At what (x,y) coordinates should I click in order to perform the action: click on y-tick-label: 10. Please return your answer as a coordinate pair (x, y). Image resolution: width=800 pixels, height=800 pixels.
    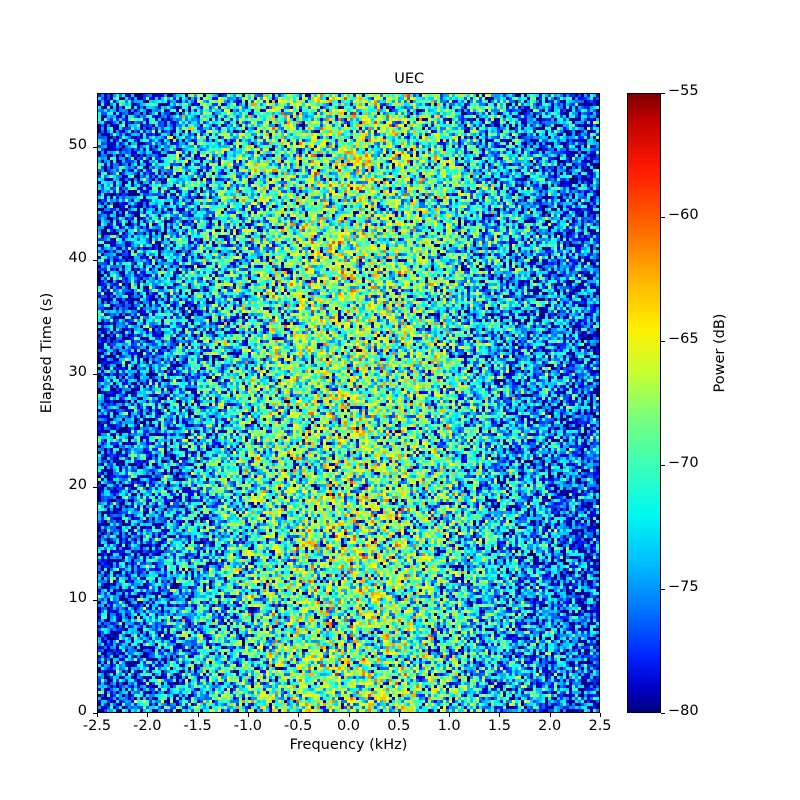
    Looking at the image, I should click on (77, 597).